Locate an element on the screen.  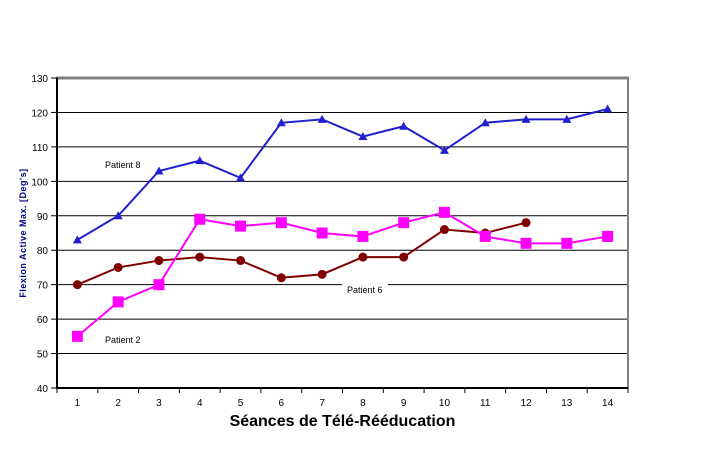
x-tick-label-1: 1 is located at coordinates (78, 403).